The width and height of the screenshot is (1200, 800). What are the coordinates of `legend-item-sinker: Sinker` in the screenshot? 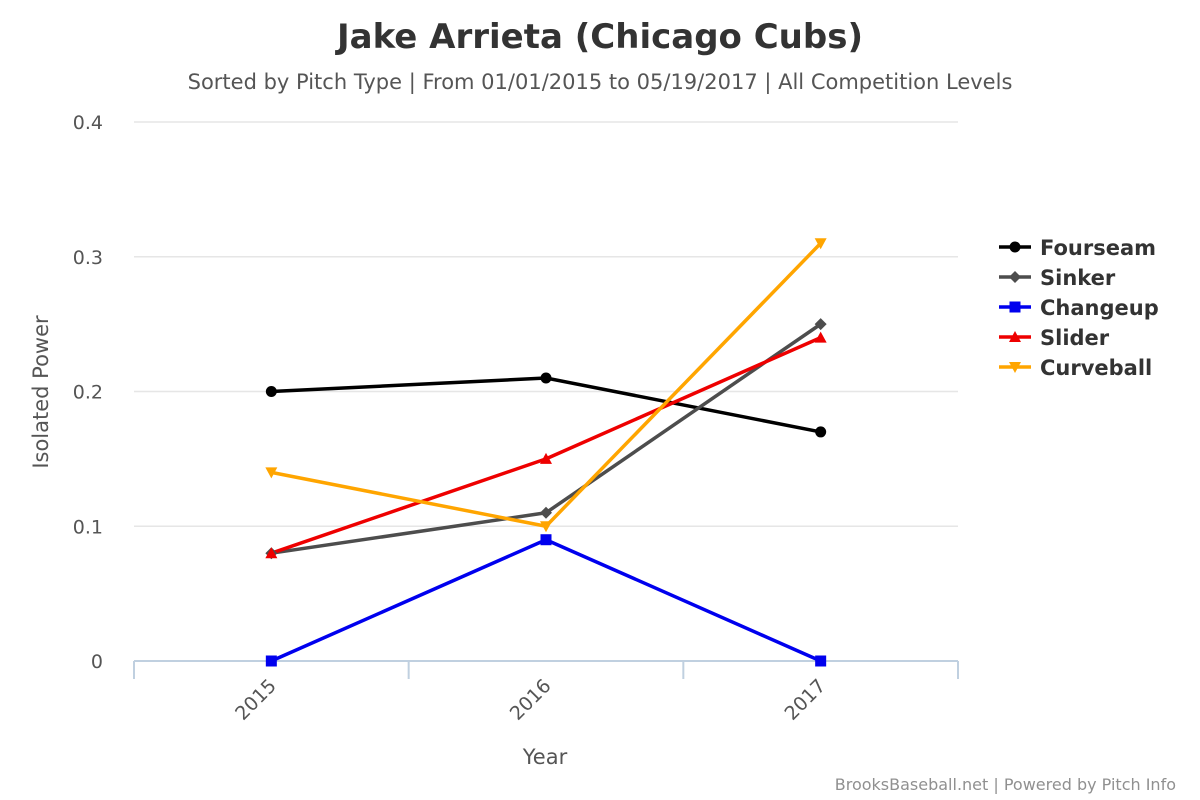 It's located at (1057, 278).